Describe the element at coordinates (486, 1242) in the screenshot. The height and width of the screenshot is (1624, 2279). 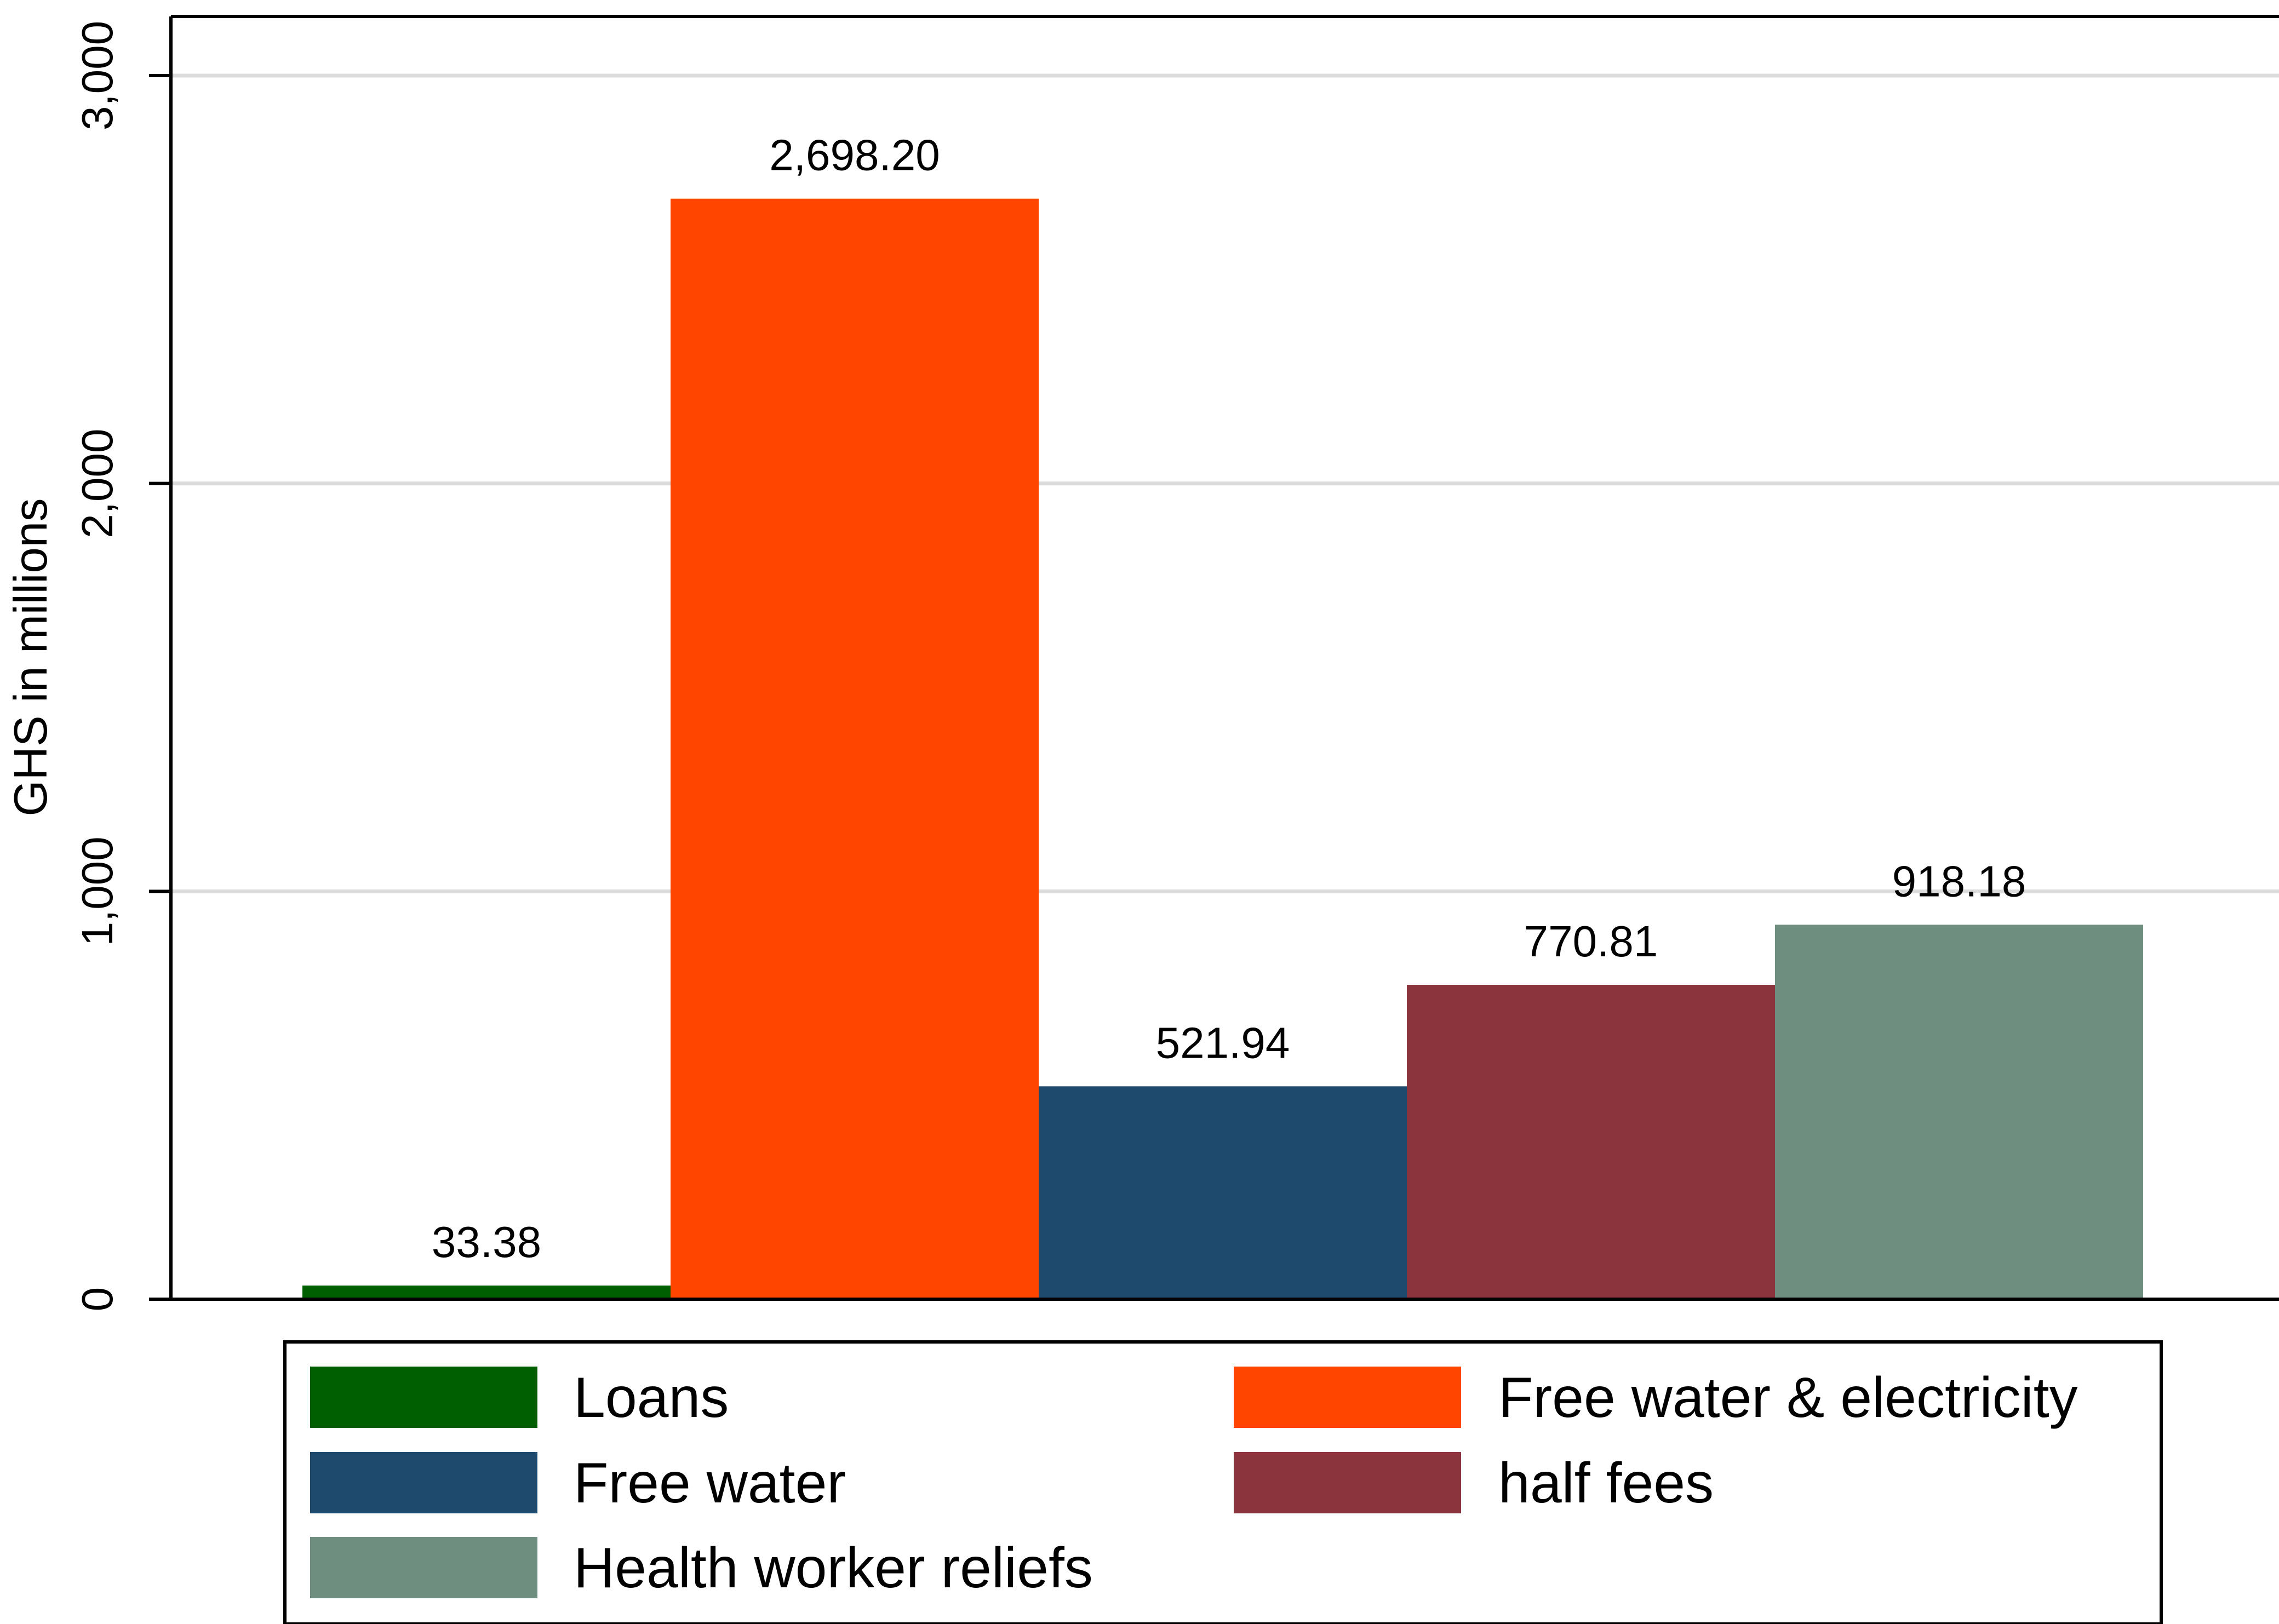
I see `data-label: 33.38` at that location.